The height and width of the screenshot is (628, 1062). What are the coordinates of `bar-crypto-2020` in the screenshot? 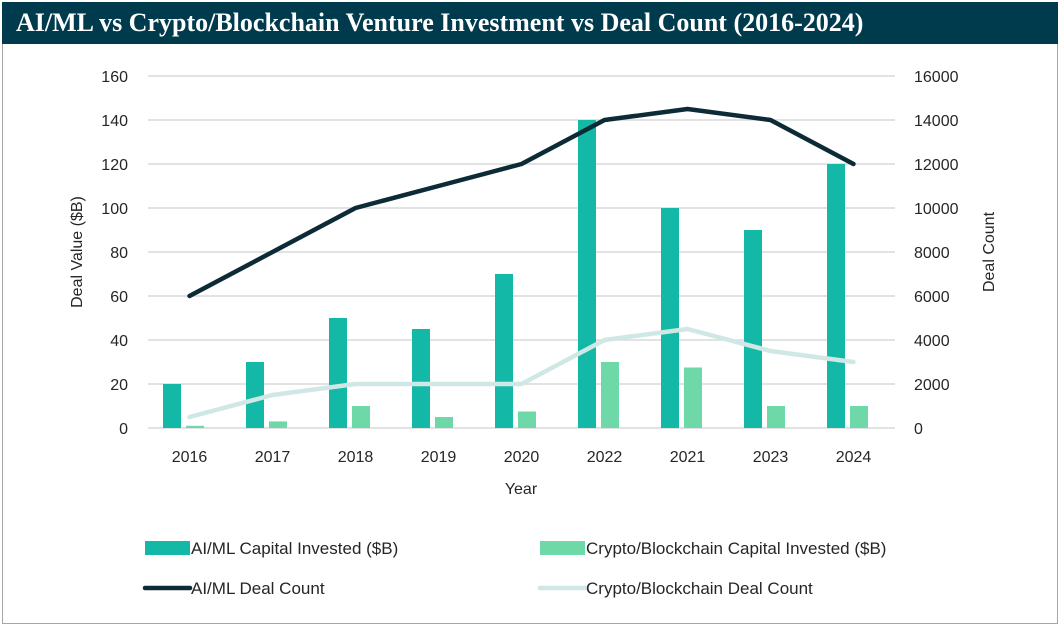 It's located at (527, 419).